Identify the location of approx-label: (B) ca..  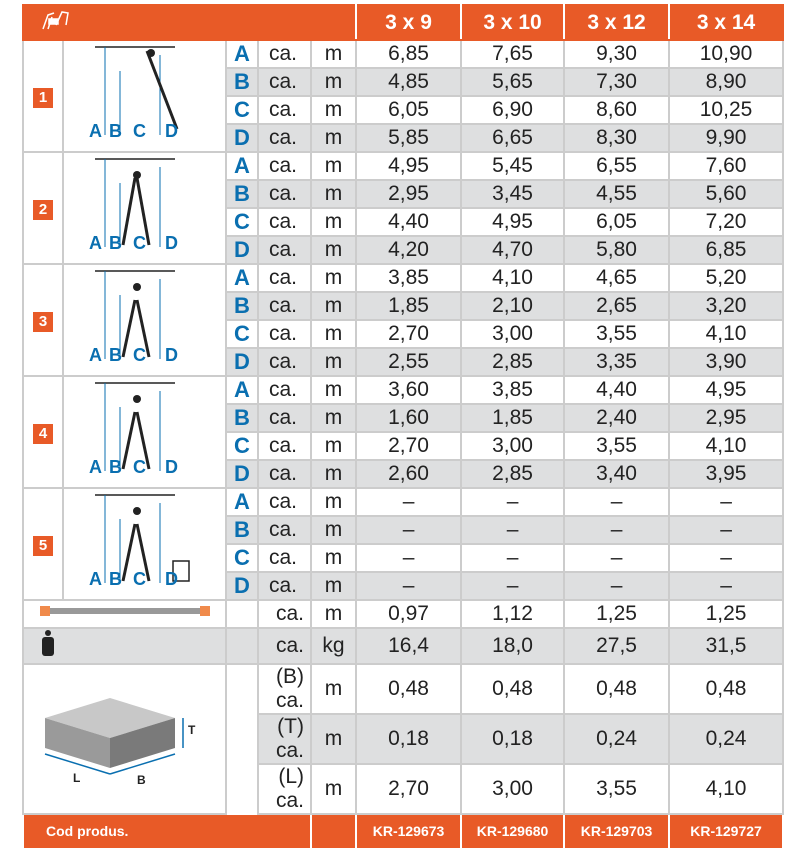
(284, 688).